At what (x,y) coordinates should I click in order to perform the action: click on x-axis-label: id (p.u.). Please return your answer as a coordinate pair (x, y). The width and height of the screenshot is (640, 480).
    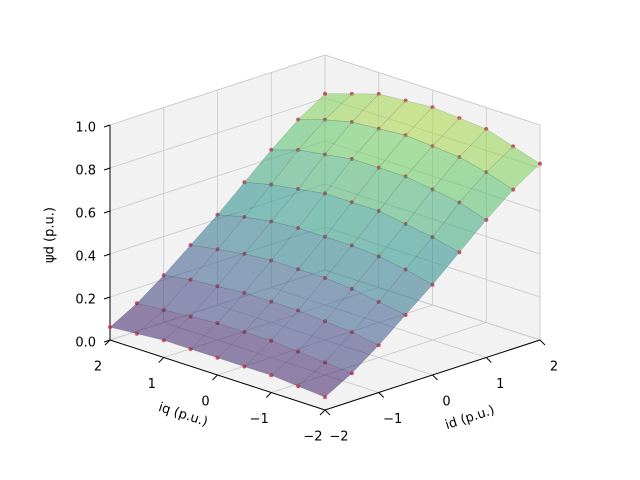
    Looking at the image, I should click on (469, 418).